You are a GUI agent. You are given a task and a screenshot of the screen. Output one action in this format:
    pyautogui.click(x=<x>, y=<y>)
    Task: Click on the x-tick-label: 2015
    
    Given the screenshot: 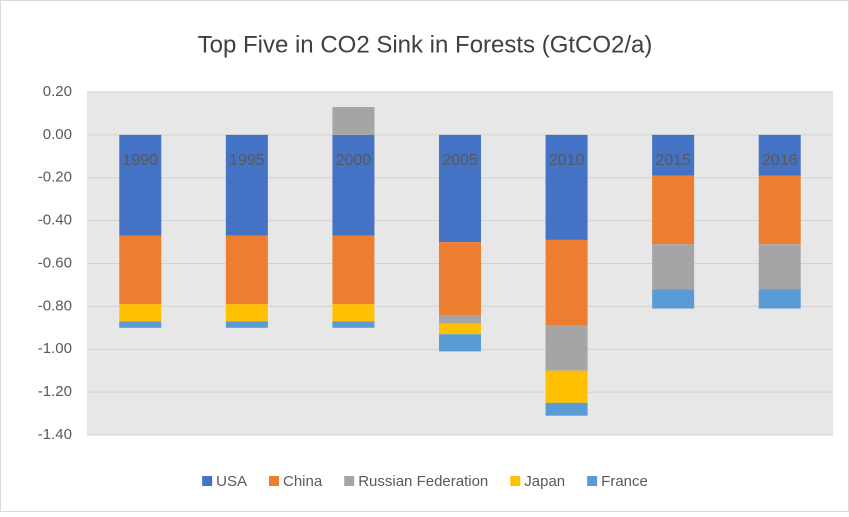 What is the action you would take?
    pyautogui.click(x=673, y=160)
    